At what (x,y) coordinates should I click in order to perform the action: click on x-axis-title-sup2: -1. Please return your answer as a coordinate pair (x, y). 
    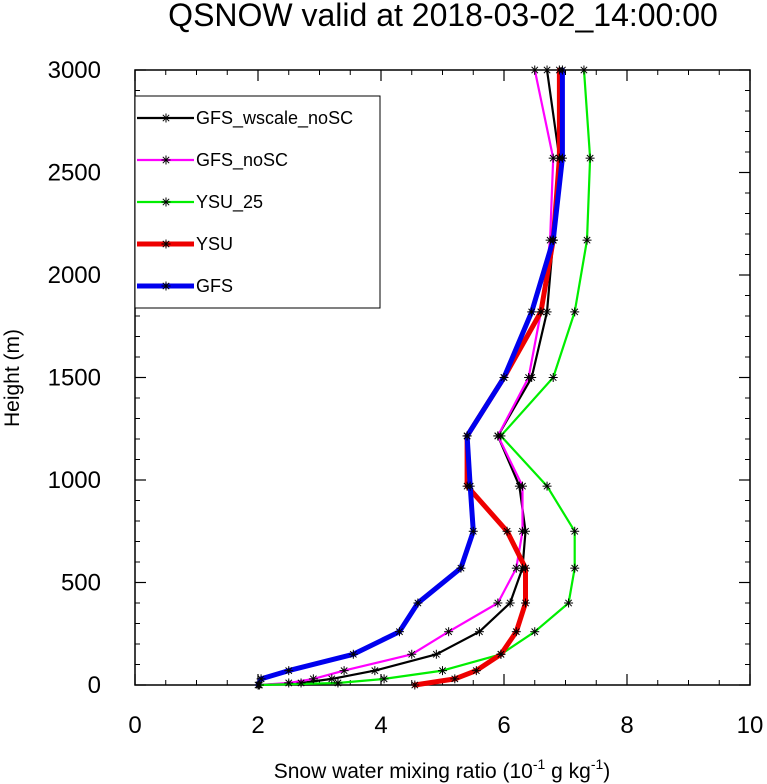
    Looking at the image, I should click on (597, 764).